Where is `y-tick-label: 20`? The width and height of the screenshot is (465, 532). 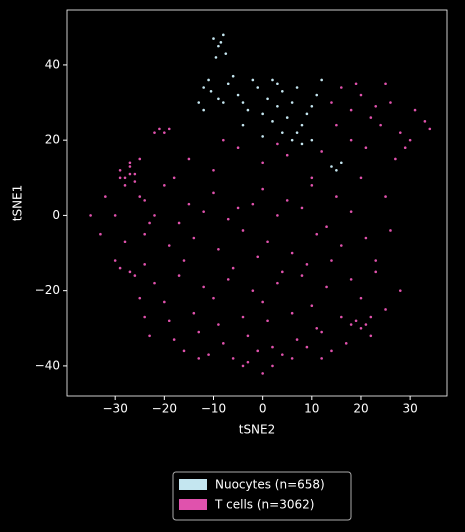 y-tick-label: 20 is located at coordinates (52, 140).